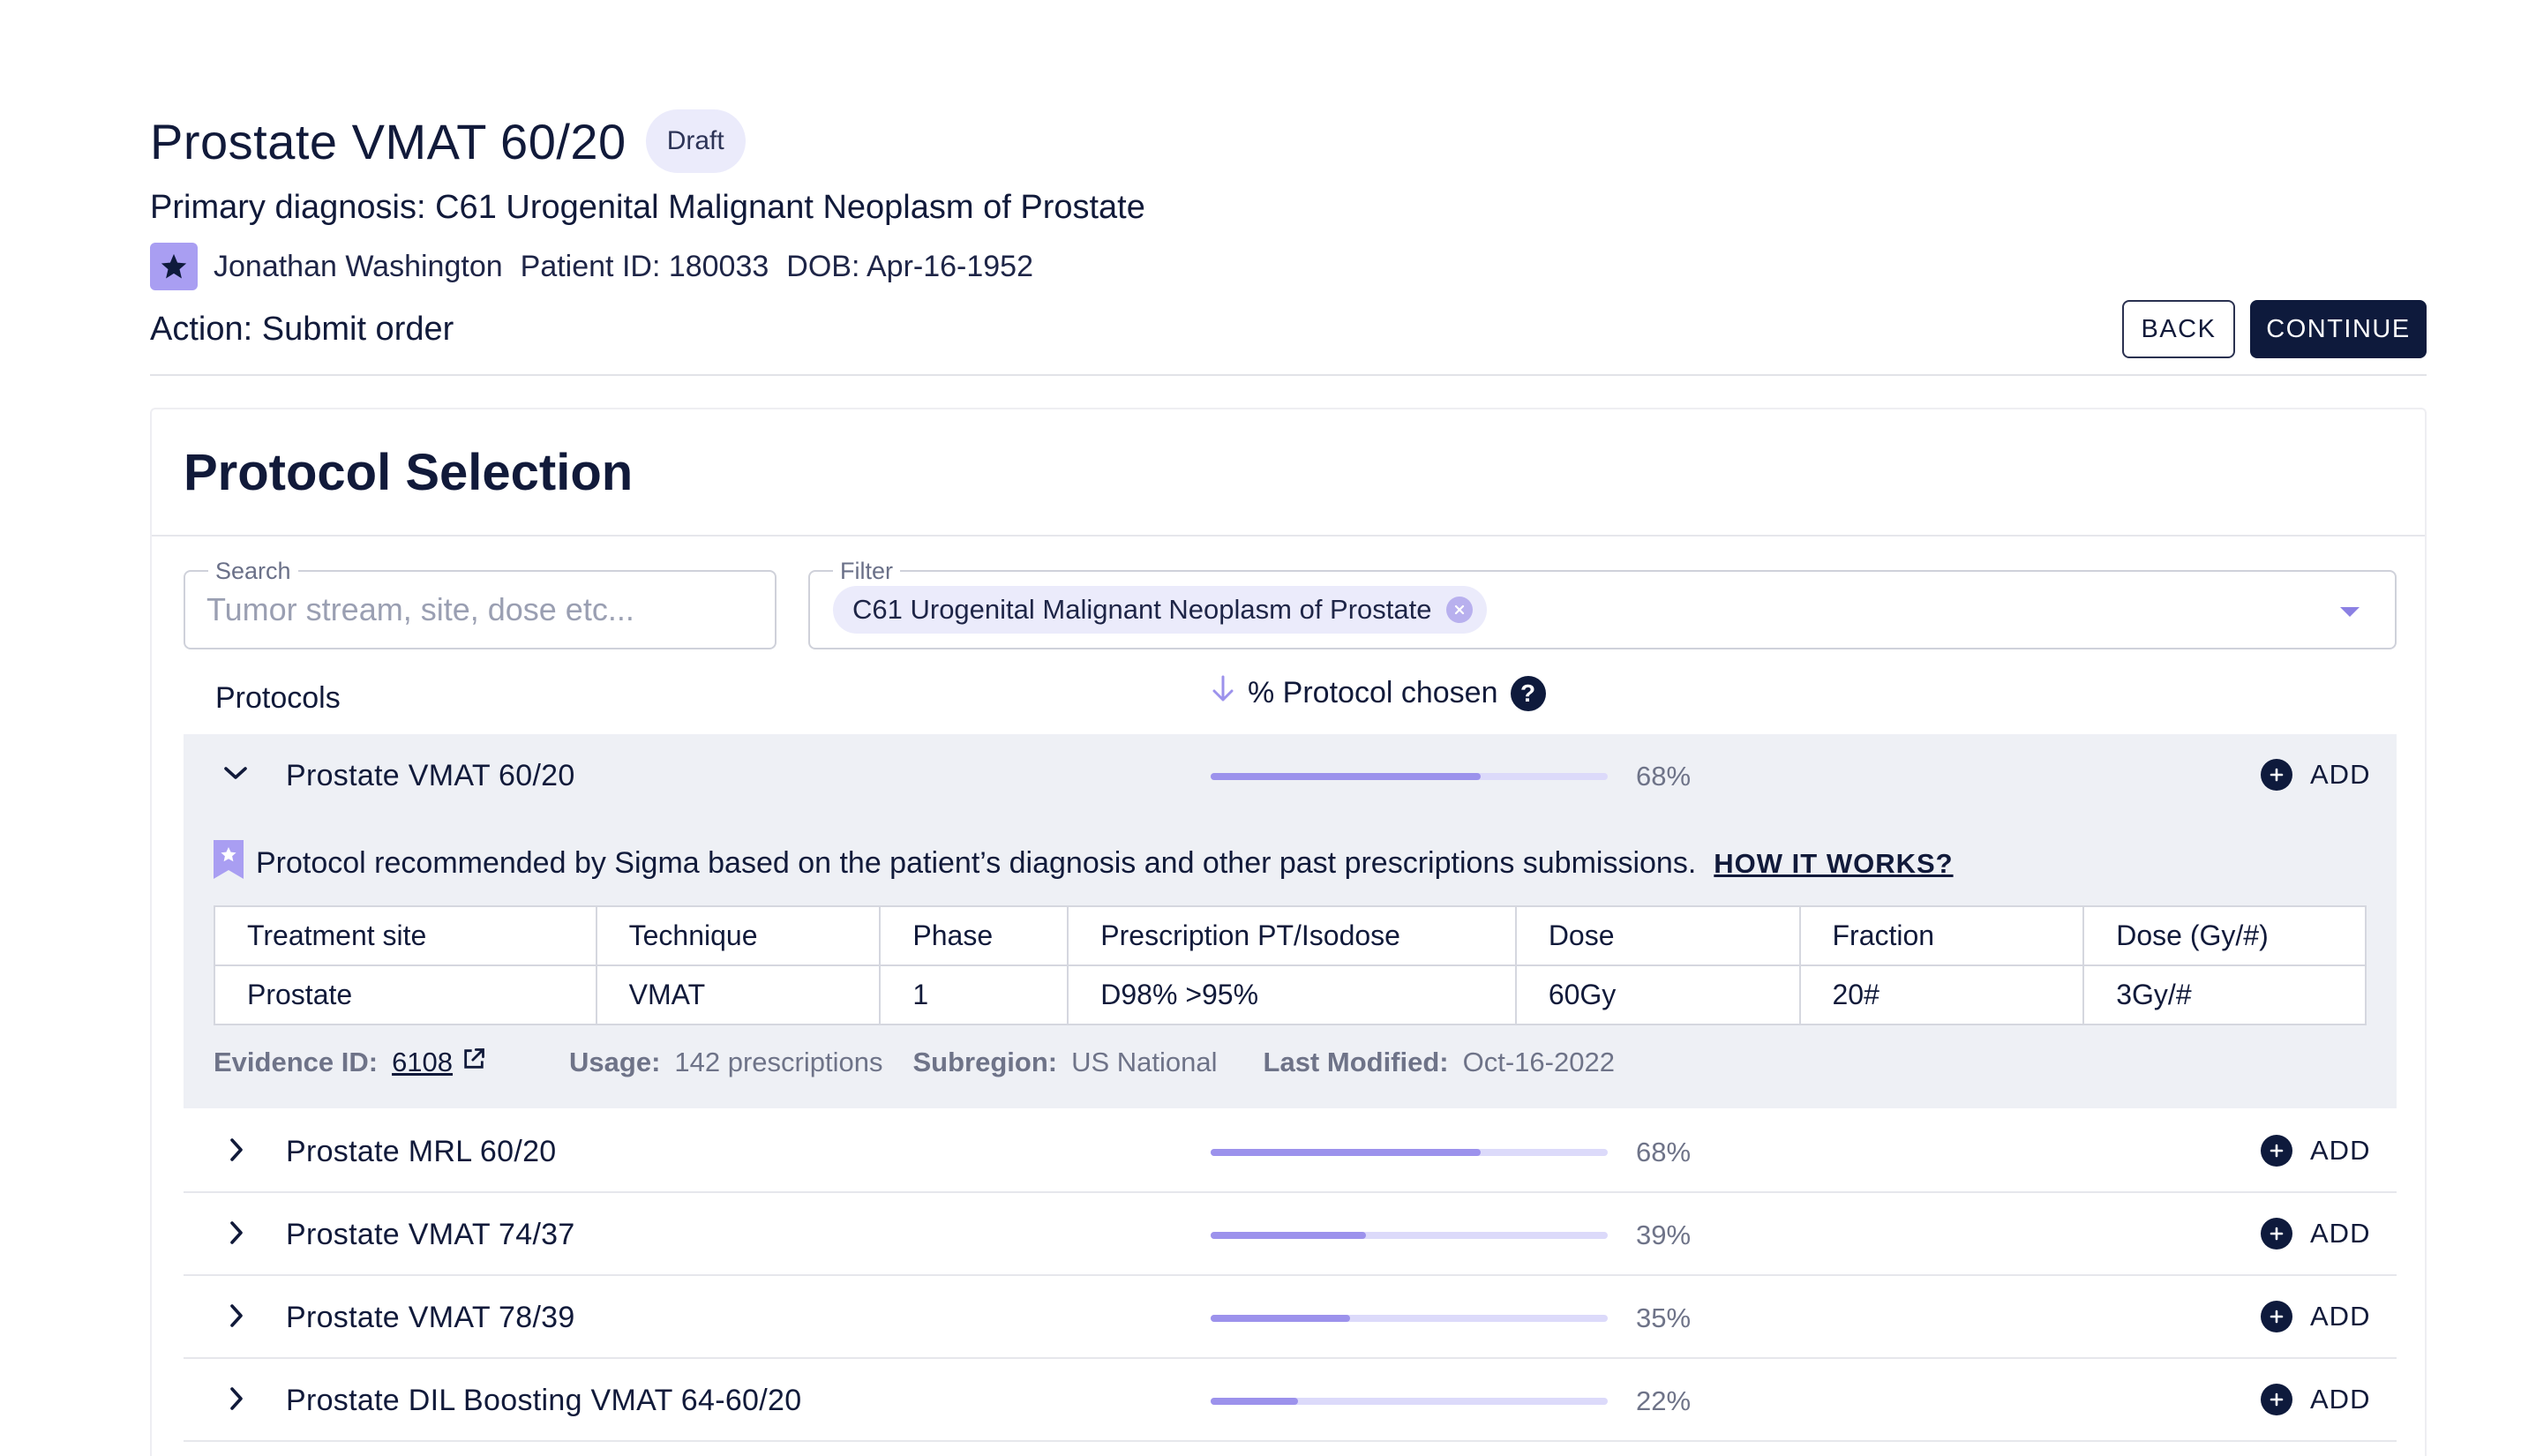 The image size is (2536, 1456). Describe the element at coordinates (974, 994) in the screenshot. I see `table-cell: 1` at that location.